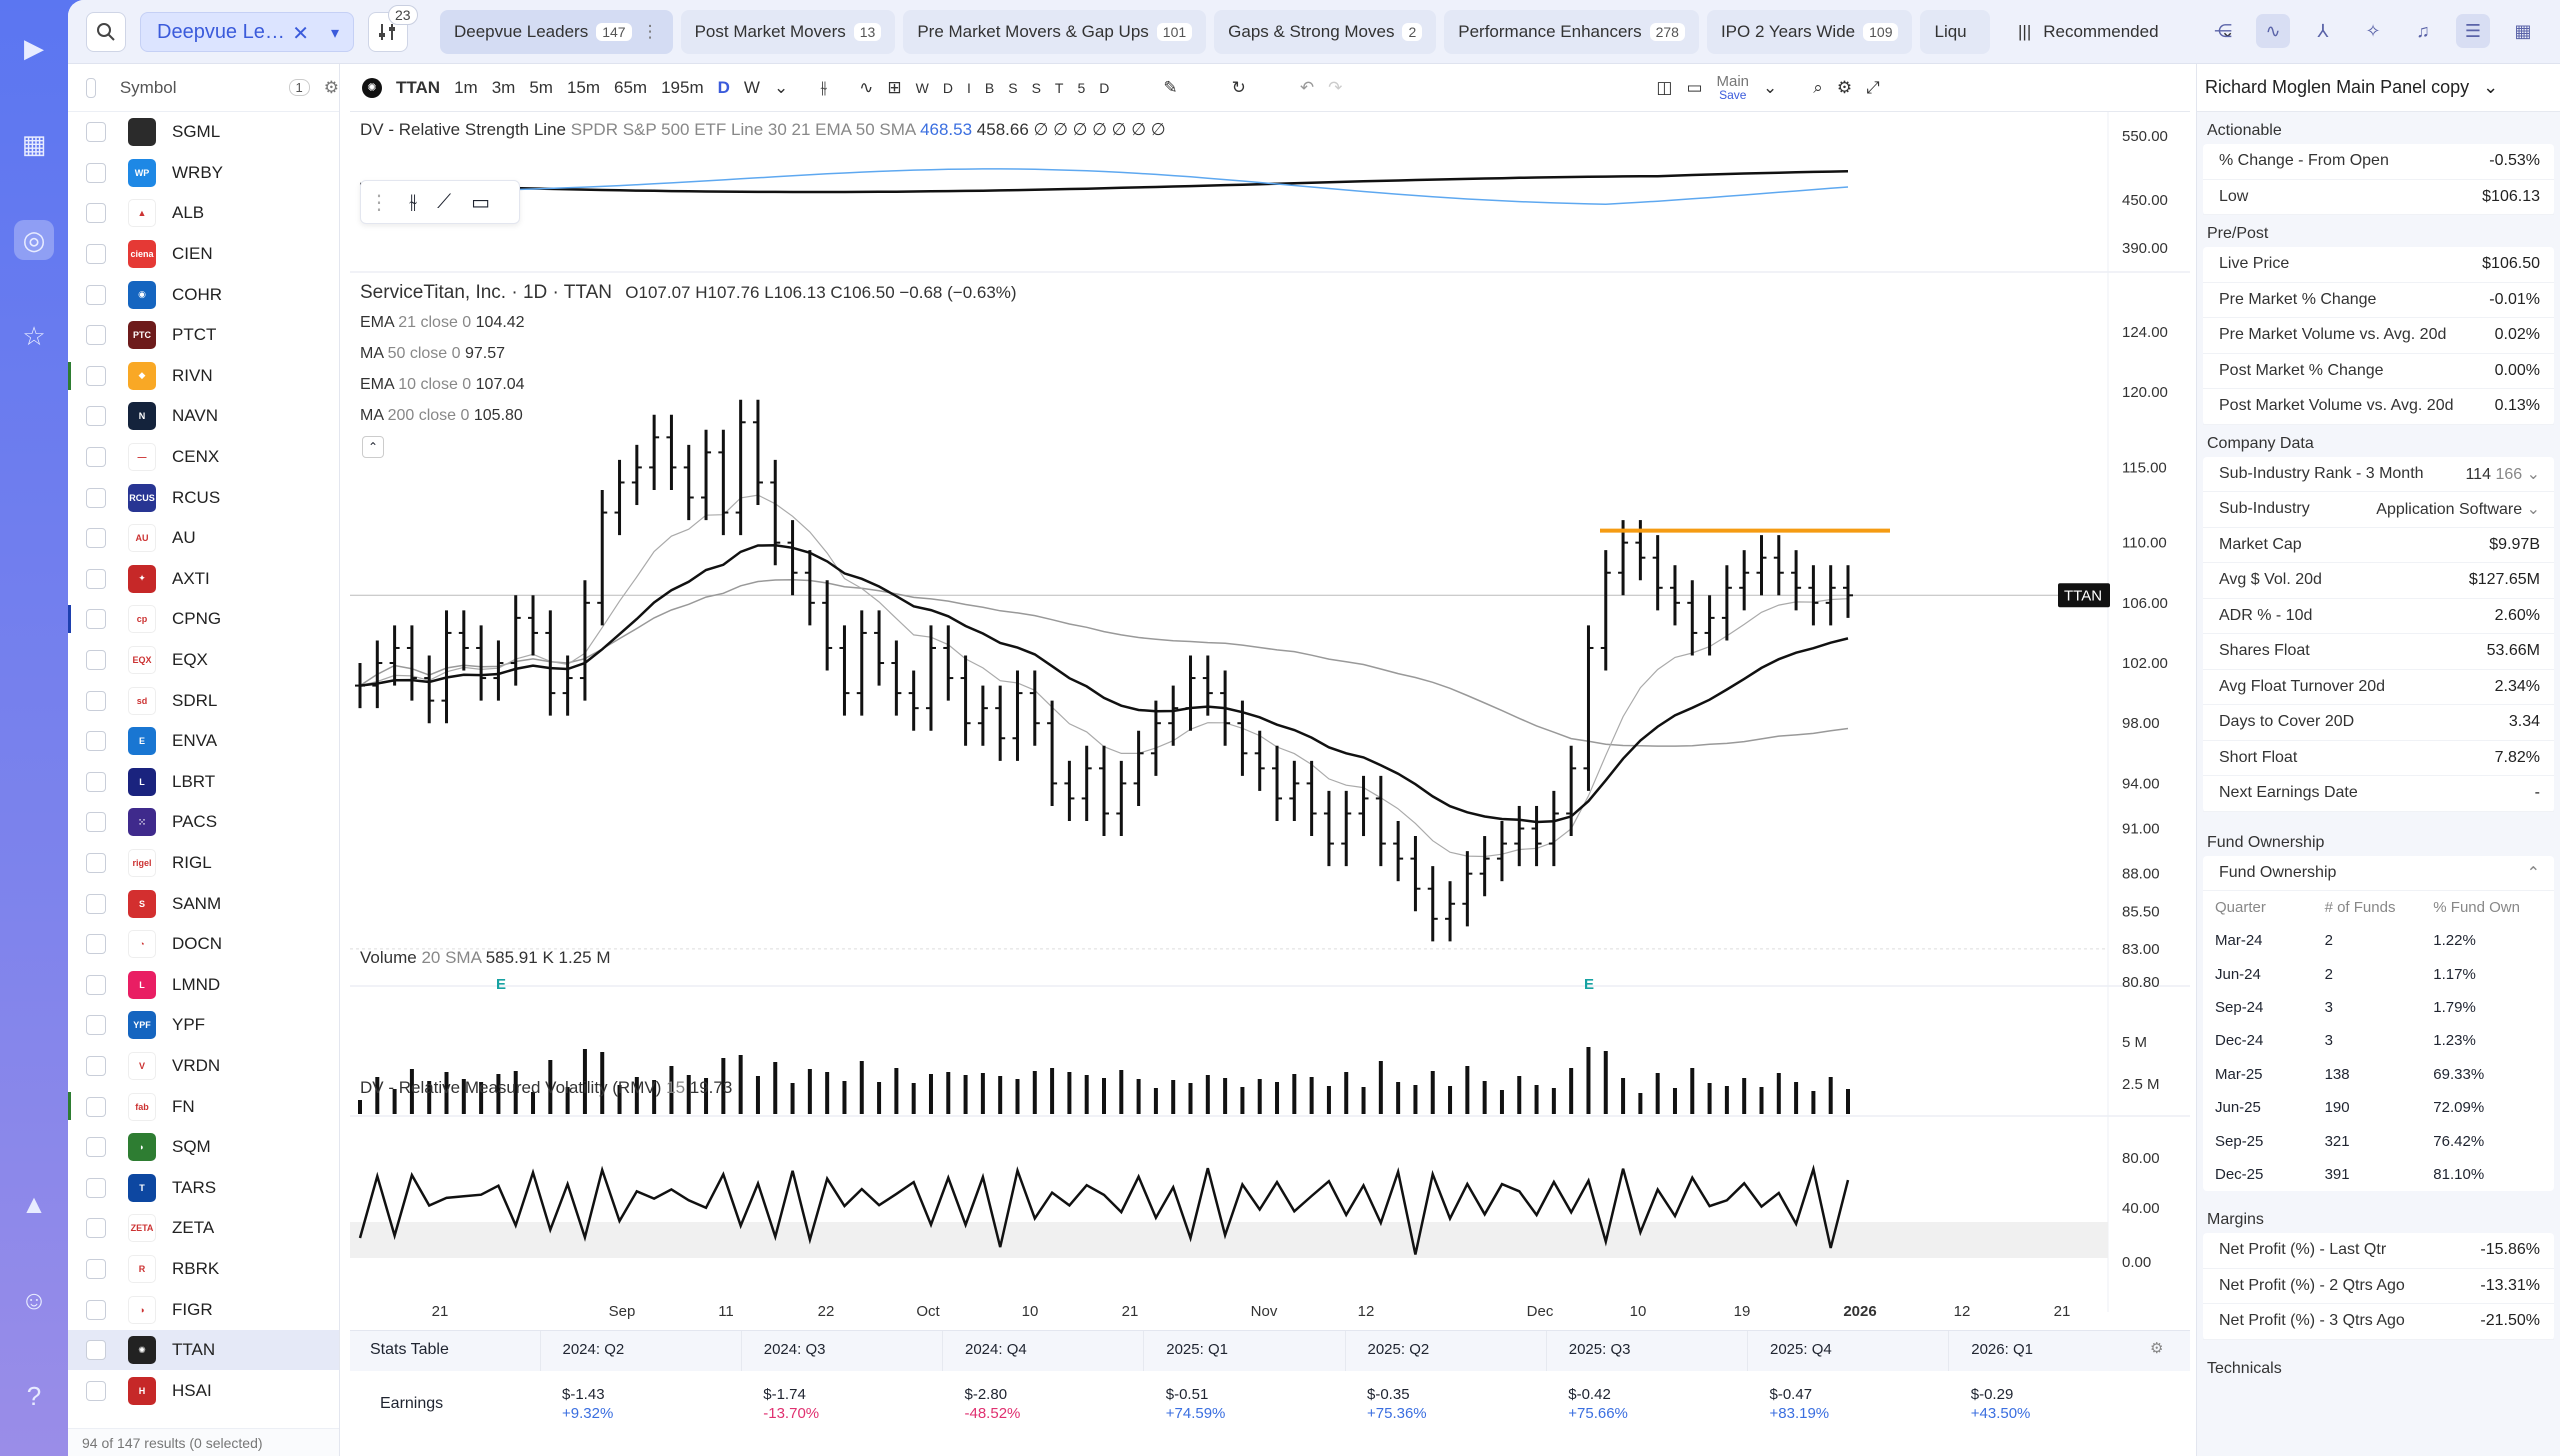  Describe the element at coordinates (442, 360) in the screenshot. I see `ma-legend-row: MA 50 close 0 97.57` at that location.